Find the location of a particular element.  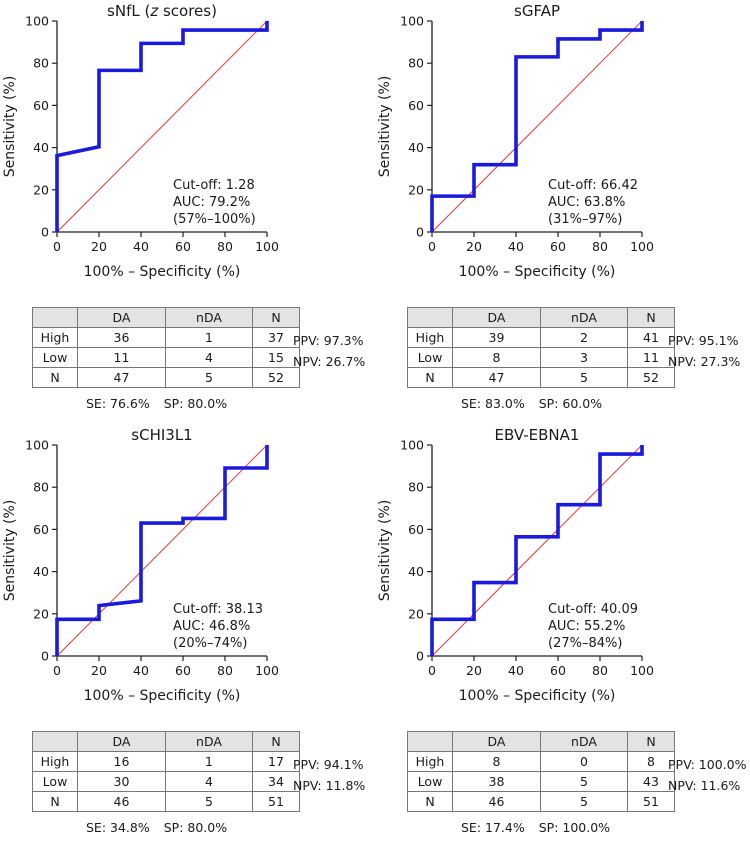

table-cell: 16 is located at coordinates (121, 761).